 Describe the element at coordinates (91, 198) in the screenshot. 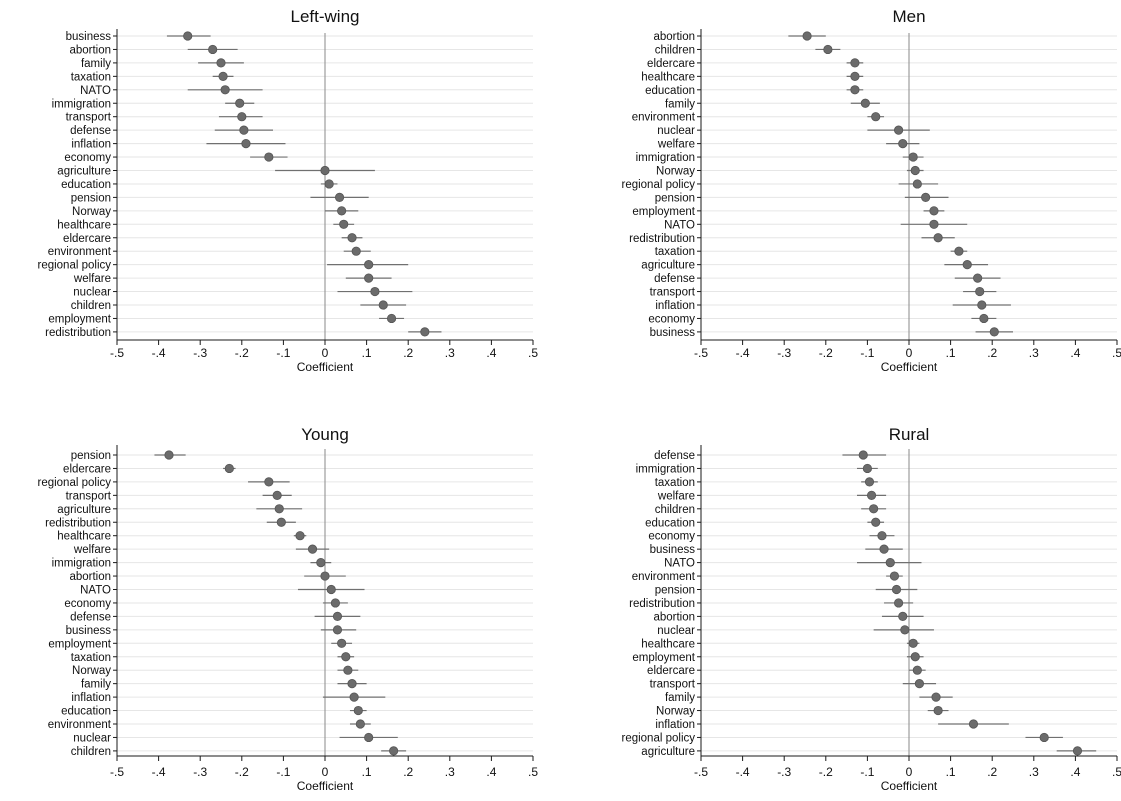

I see `y-tick-label: pension` at that location.